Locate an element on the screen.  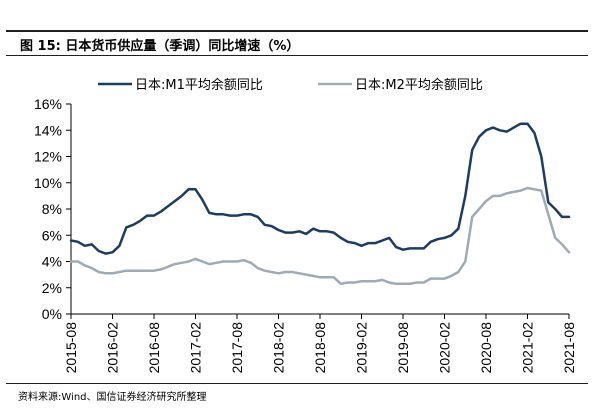
source-note: 资料来源:Wind、国信证券经济研究所整理 is located at coordinates (112, 397).